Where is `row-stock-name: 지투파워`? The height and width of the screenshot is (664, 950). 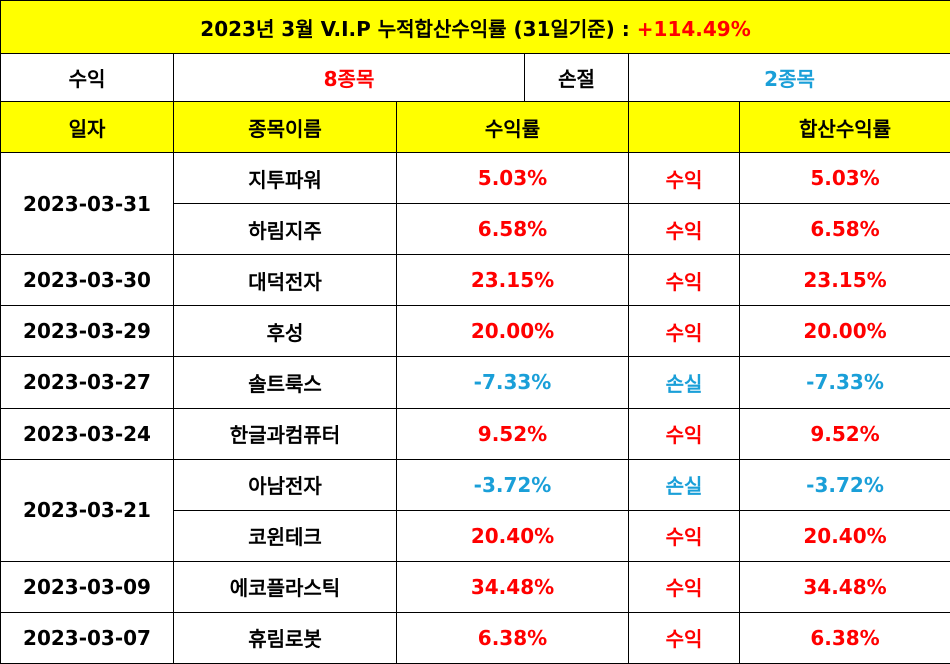 row-stock-name: 지투파워 is located at coordinates (285, 178).